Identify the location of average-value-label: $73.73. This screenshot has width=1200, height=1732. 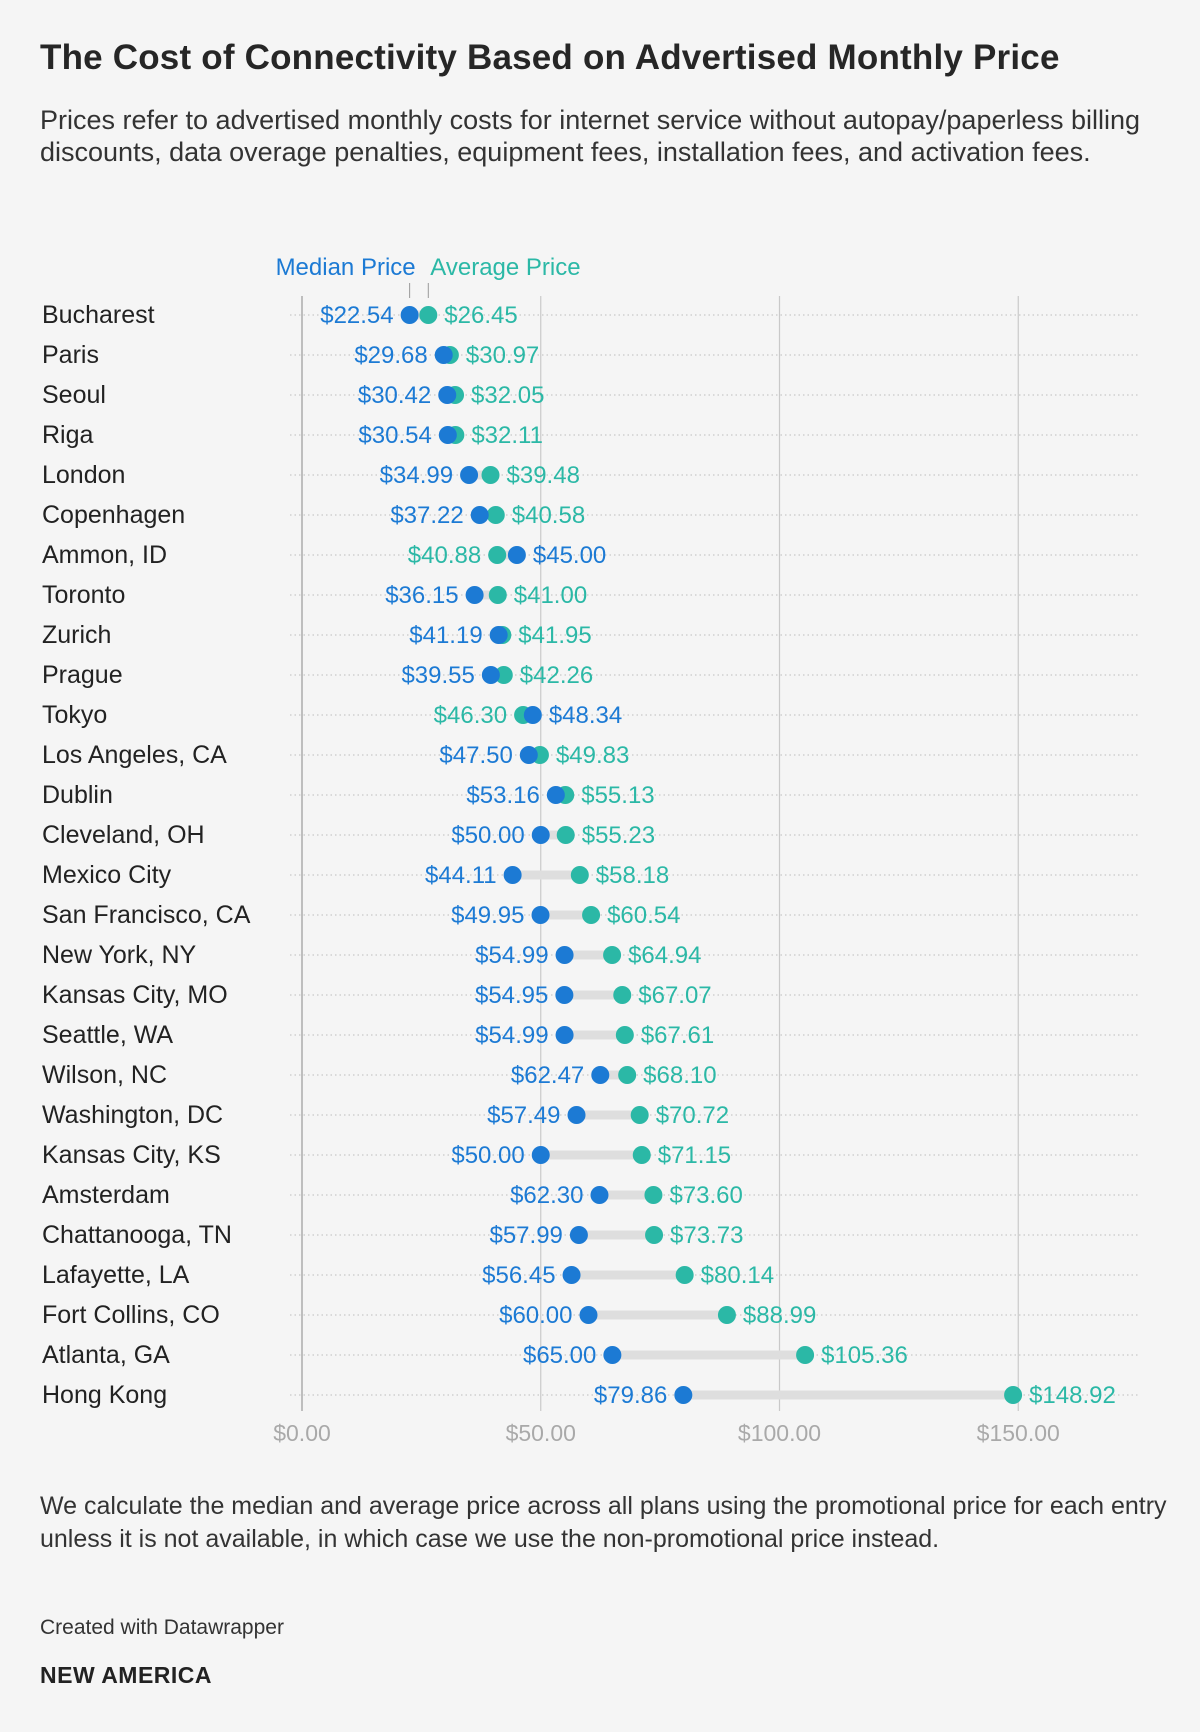
(706, 1235).